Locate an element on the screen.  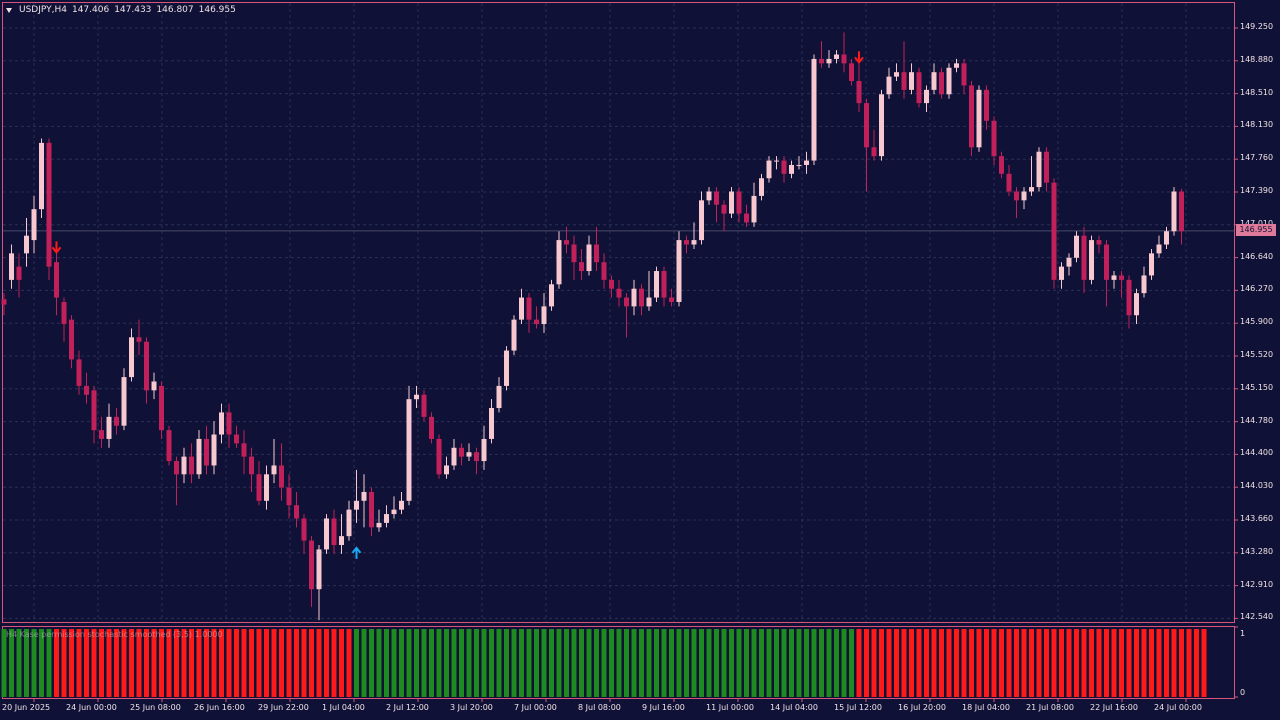
time-axis-label: 11 Jul 00:00 is located at coordinates (730, 707).